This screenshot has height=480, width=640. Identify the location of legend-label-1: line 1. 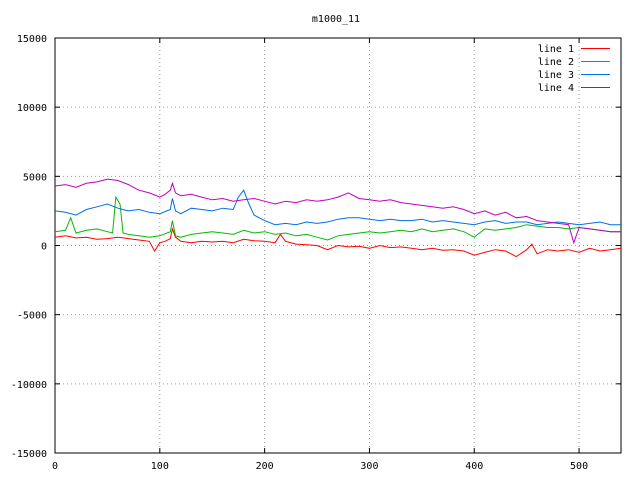
(556, 49).